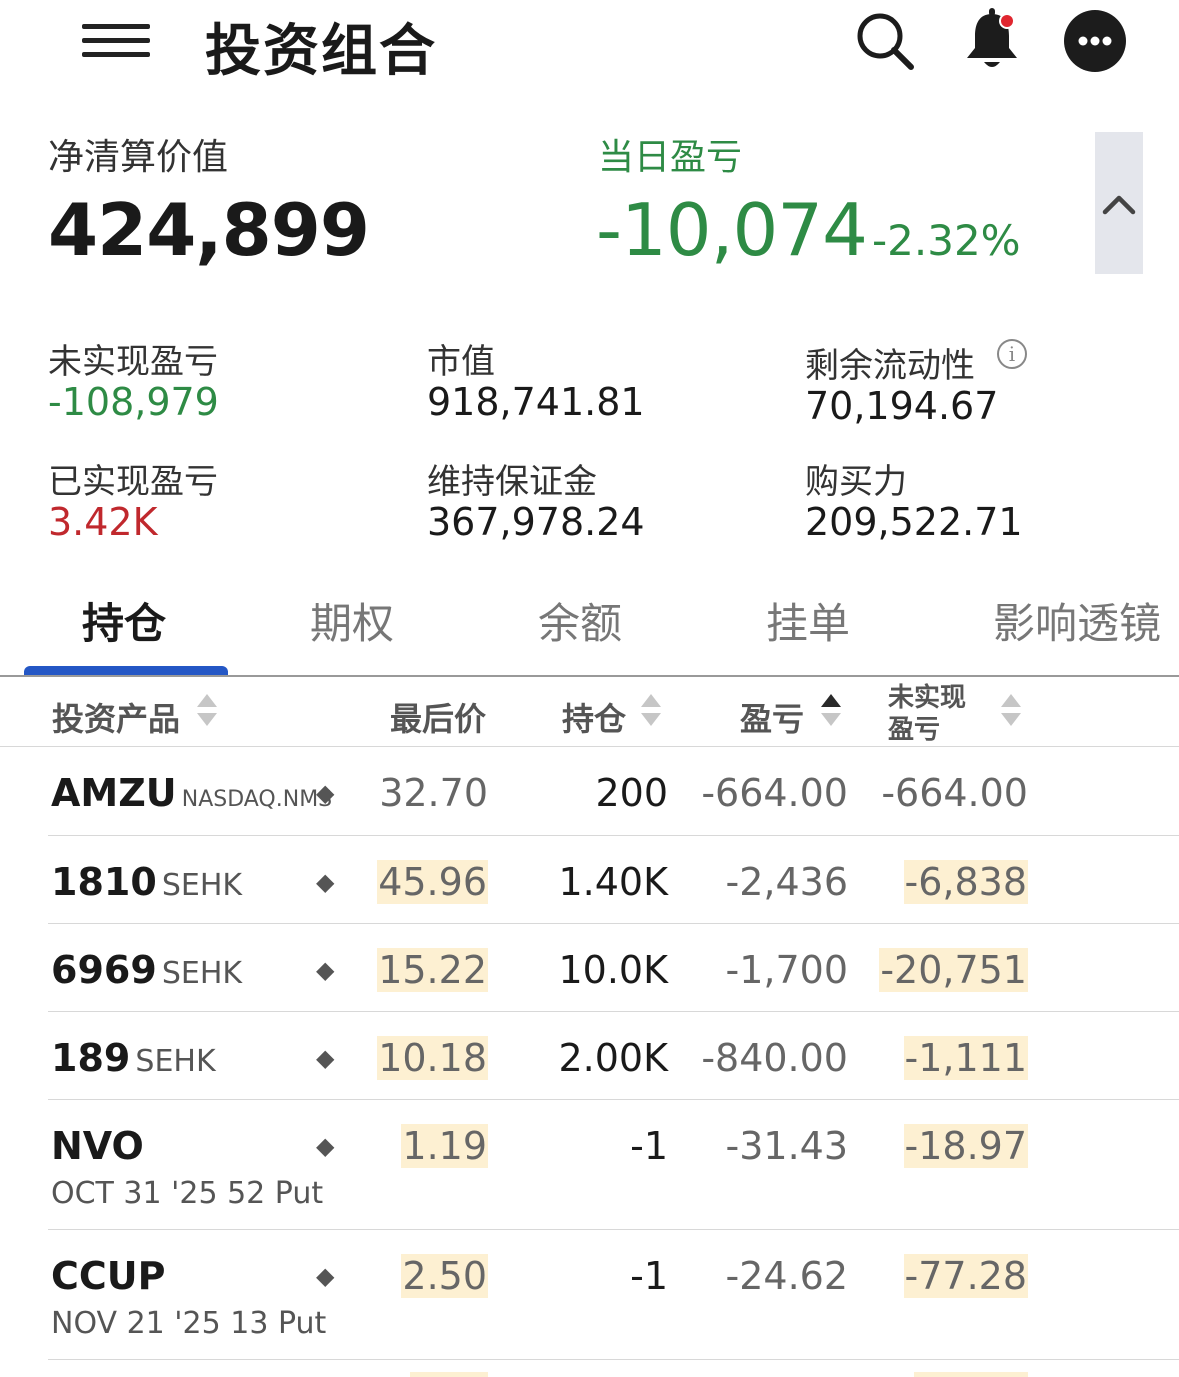  What do you see at coordinates (444, 1146) in the screenshot?
I see `last-price: 1.19` at bounding box center [444, 1146].